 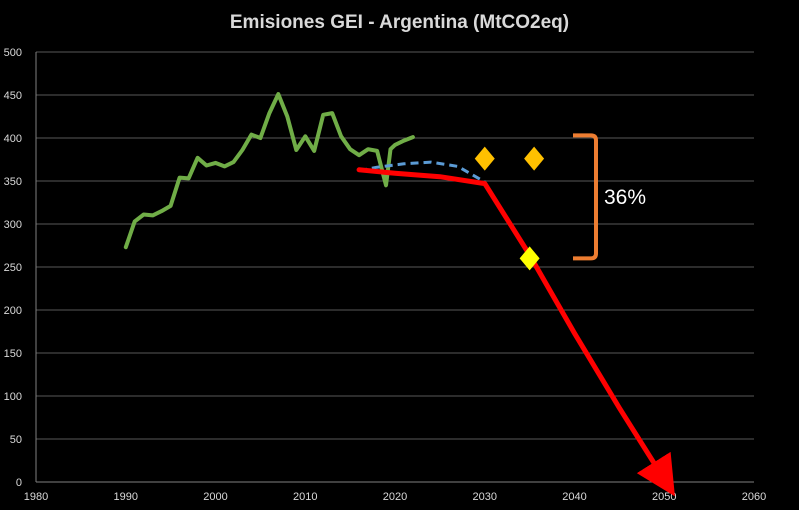 I want to click on projection-dashed-line, so click(x=422, y=172).